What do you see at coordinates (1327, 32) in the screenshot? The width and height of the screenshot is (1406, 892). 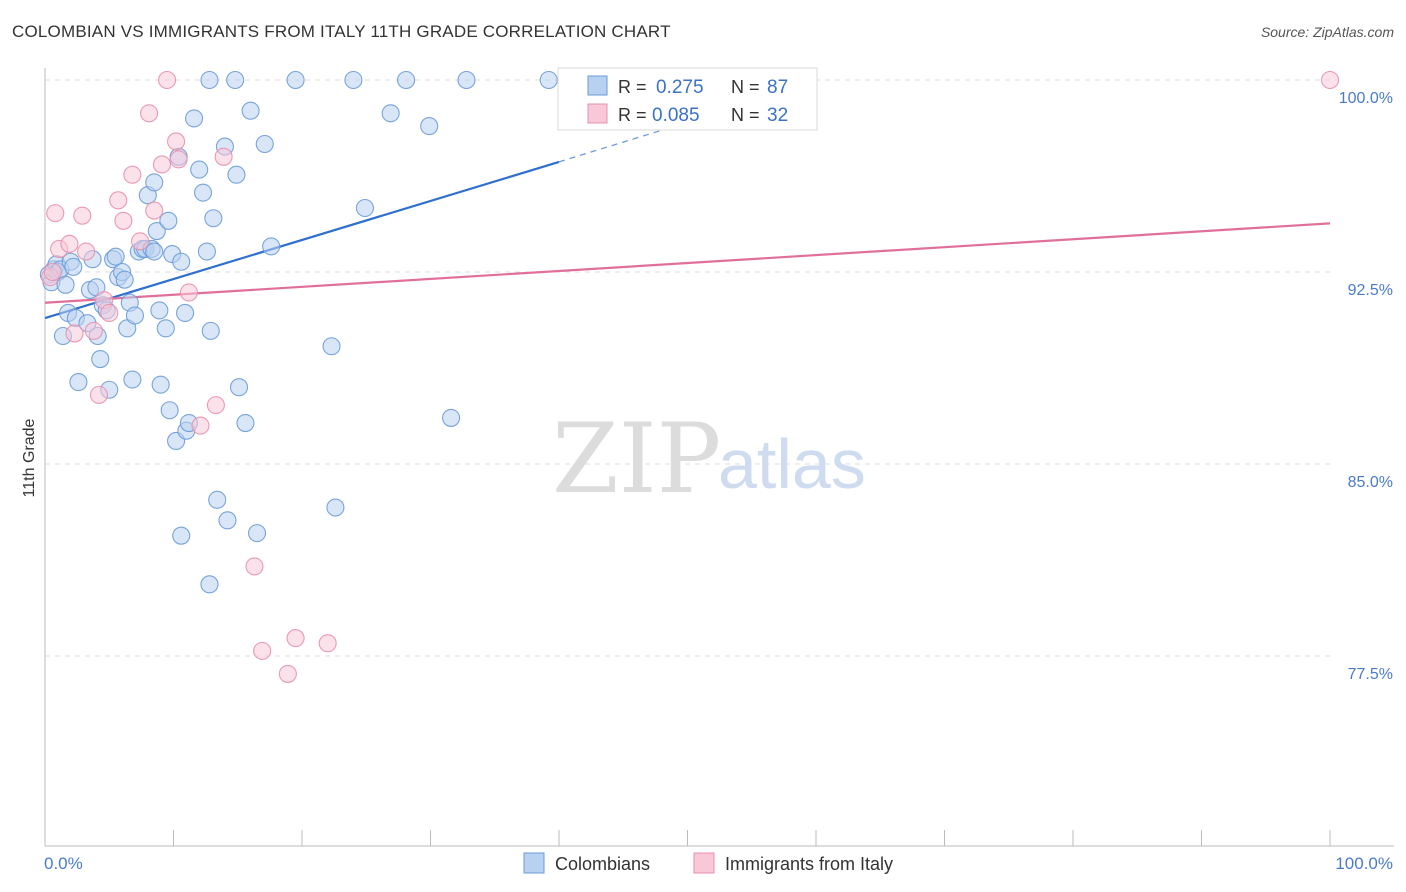 I see `chart-source: Source: ZipAtlas.com` at bounding box center [1327, 32].